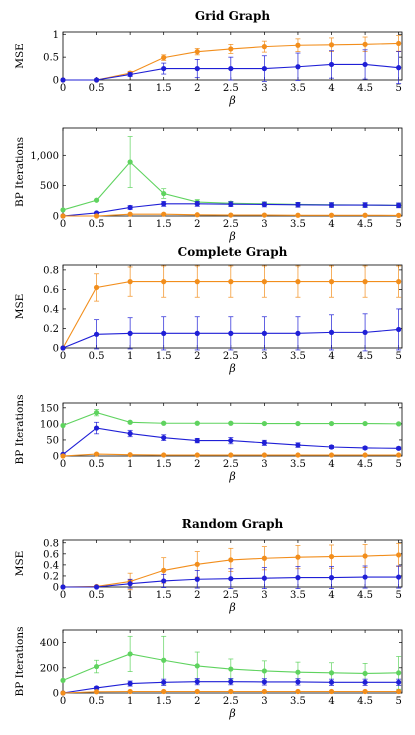 This screenshot has width=415, height=735. Describe the element at coordinates (51, 270) in the screenshot. I see `y-tick-label: 0.8` at that location.